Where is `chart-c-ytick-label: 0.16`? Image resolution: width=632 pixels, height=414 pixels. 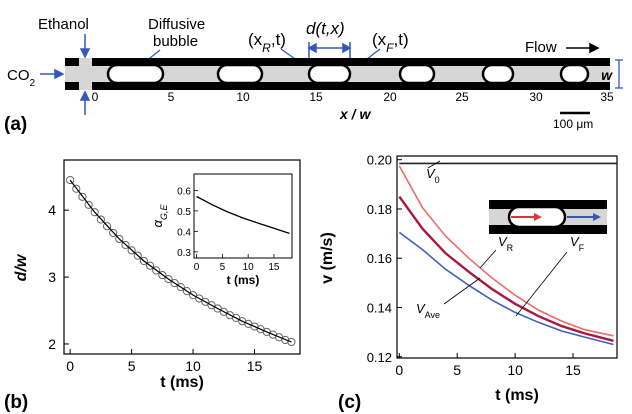
chart-c-ytick-label: 0.16 is located at coordinates (379, 258).